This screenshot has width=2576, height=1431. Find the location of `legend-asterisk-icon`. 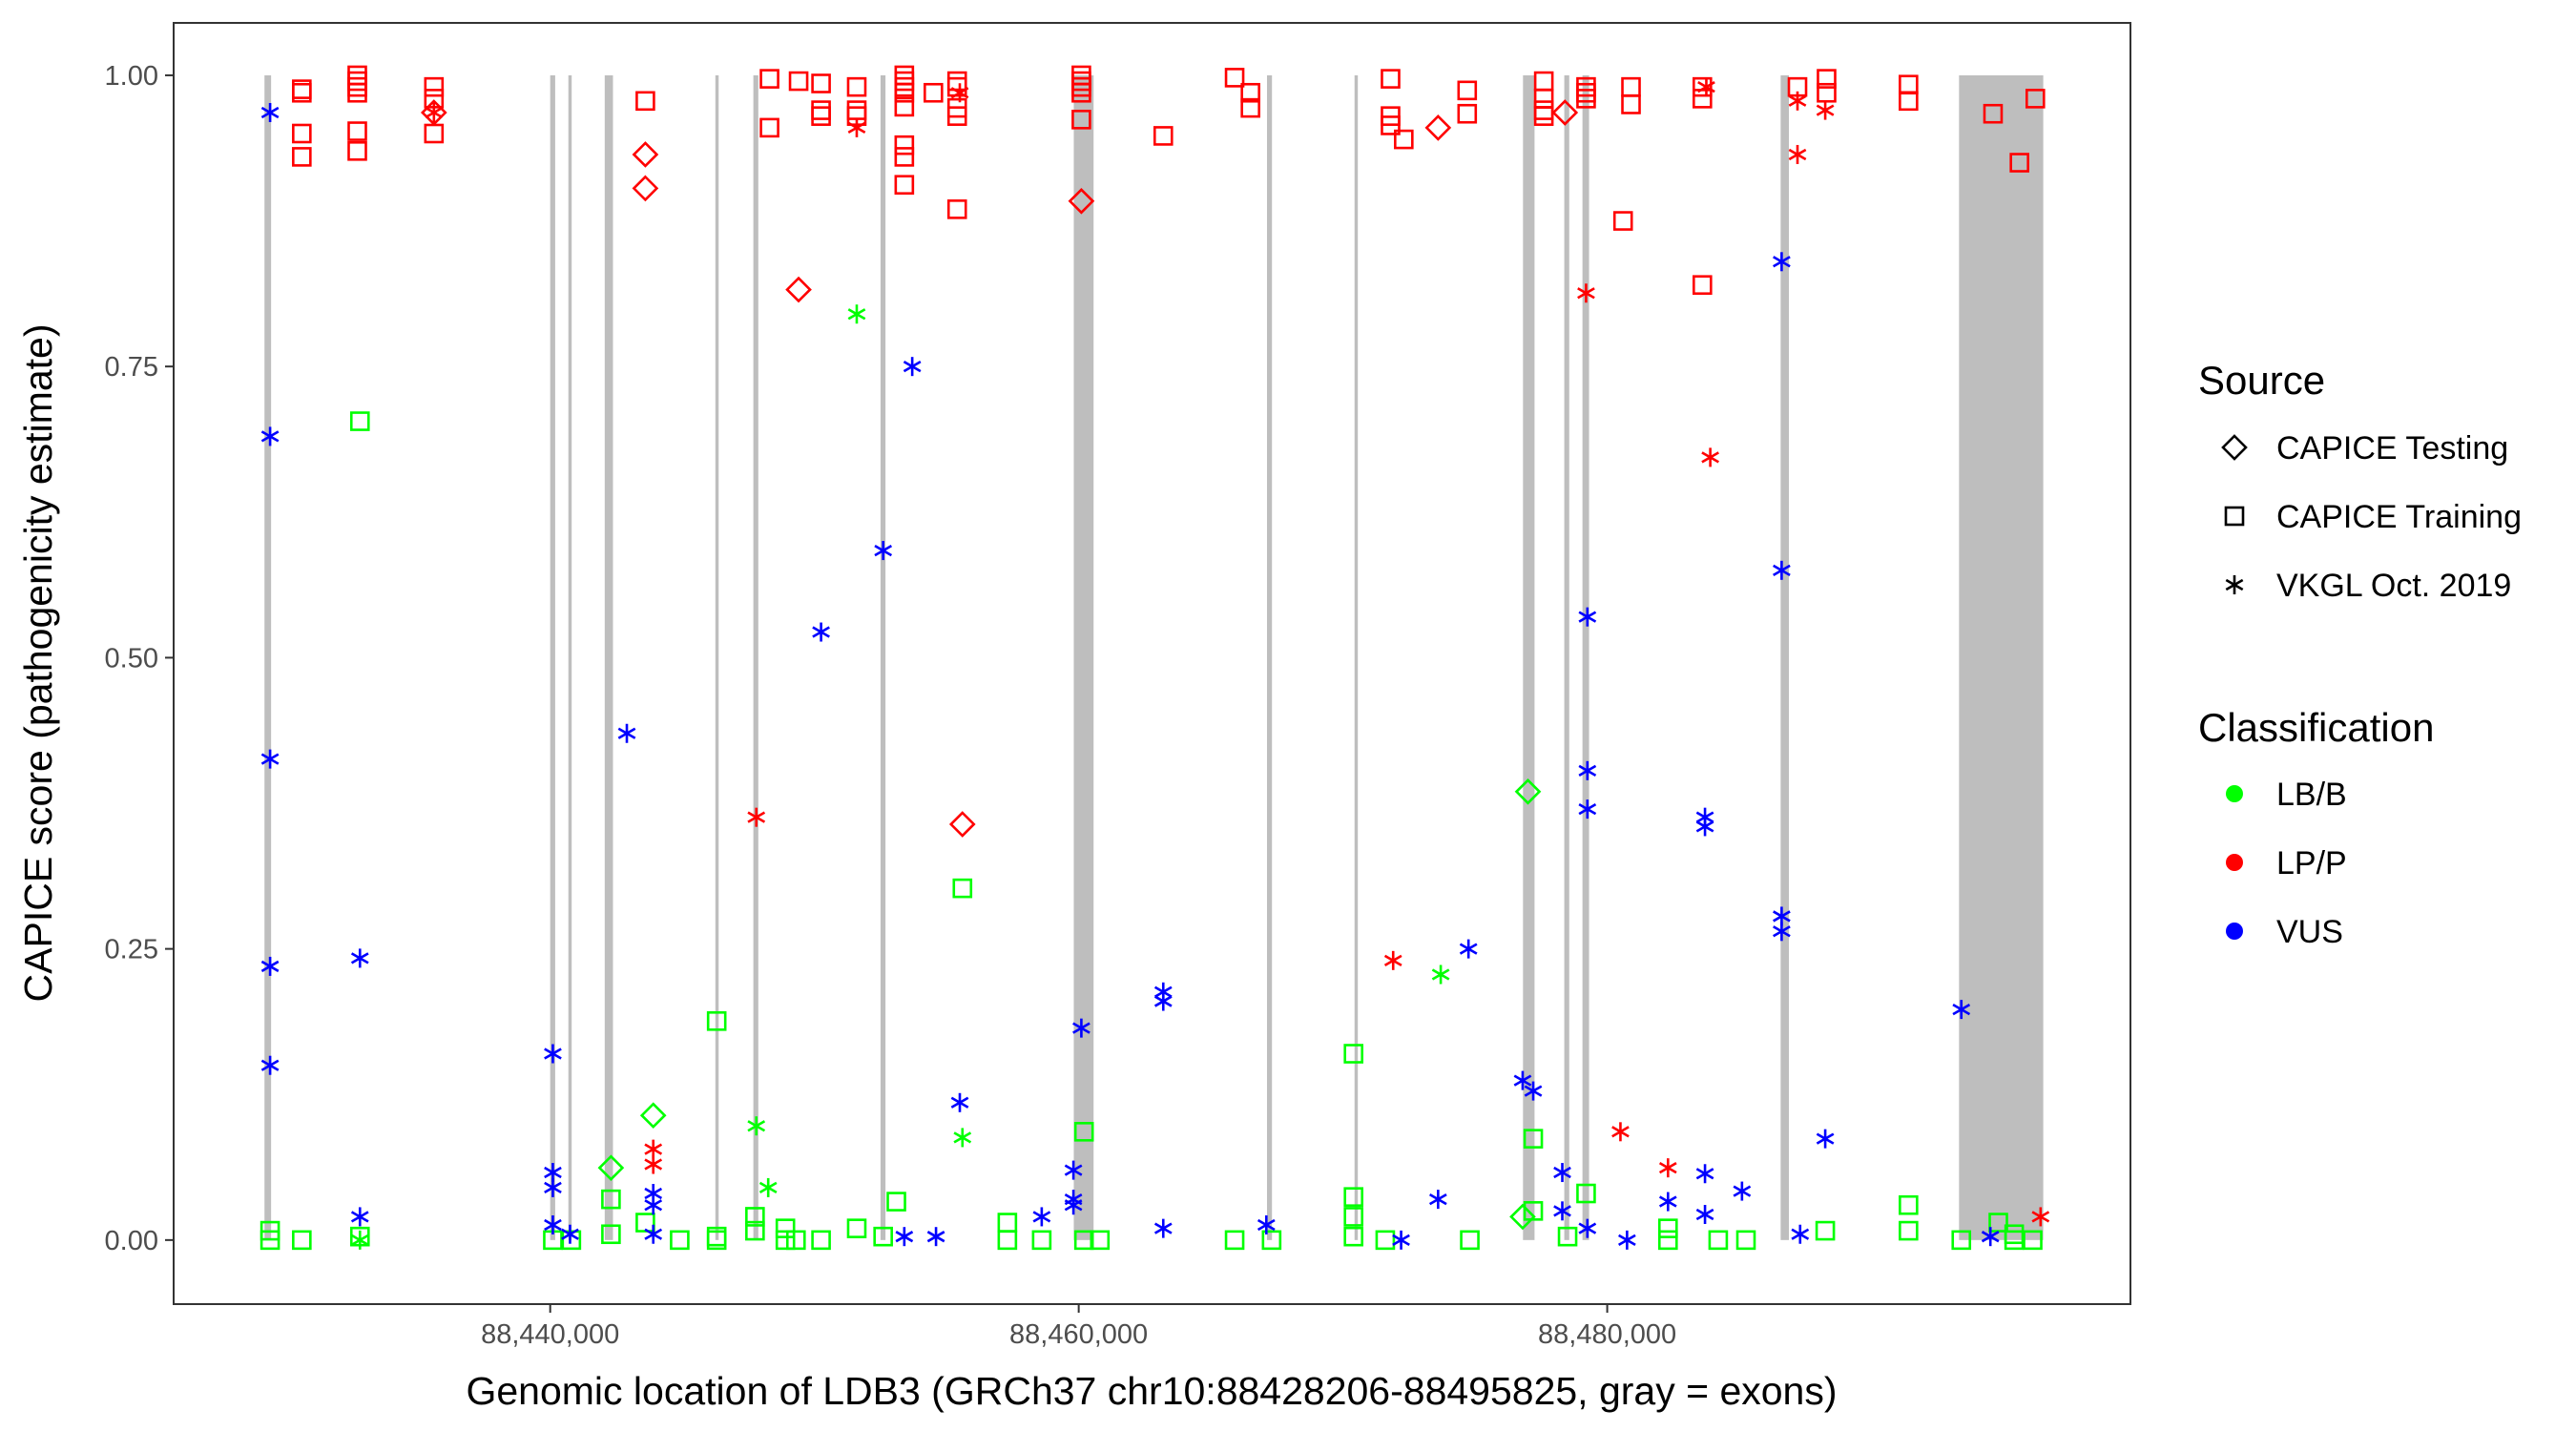

legend-asterisk-icon is located at coordinates (2234, 584).